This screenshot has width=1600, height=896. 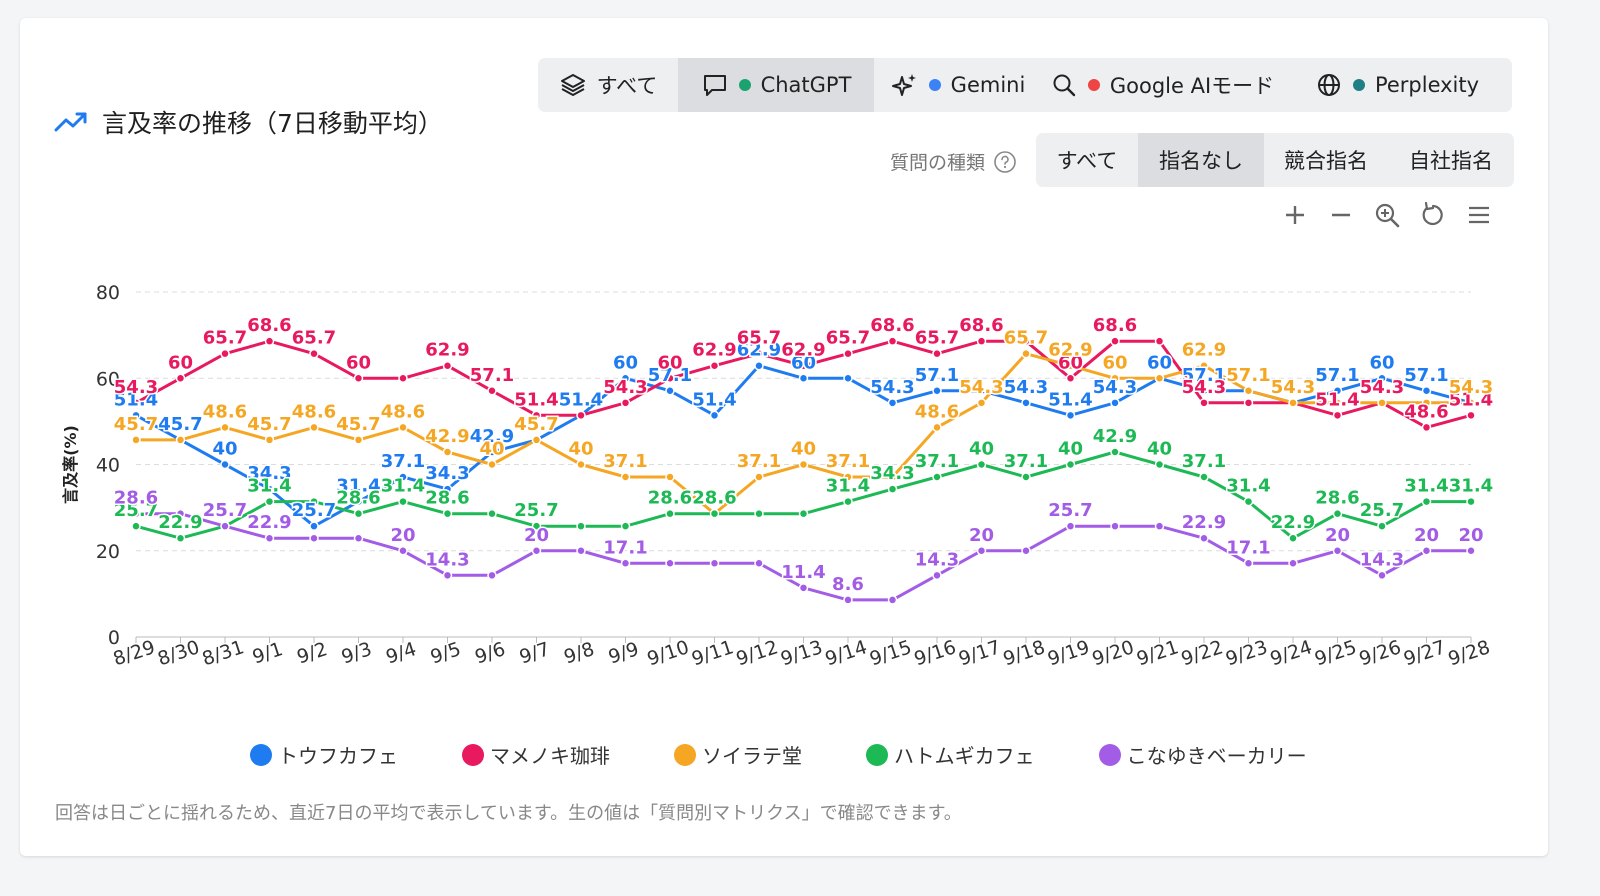 What do you see at coordinates (1005, 162) in the screenshot?
I see `help-icon` at bounding box center [1005, 162].